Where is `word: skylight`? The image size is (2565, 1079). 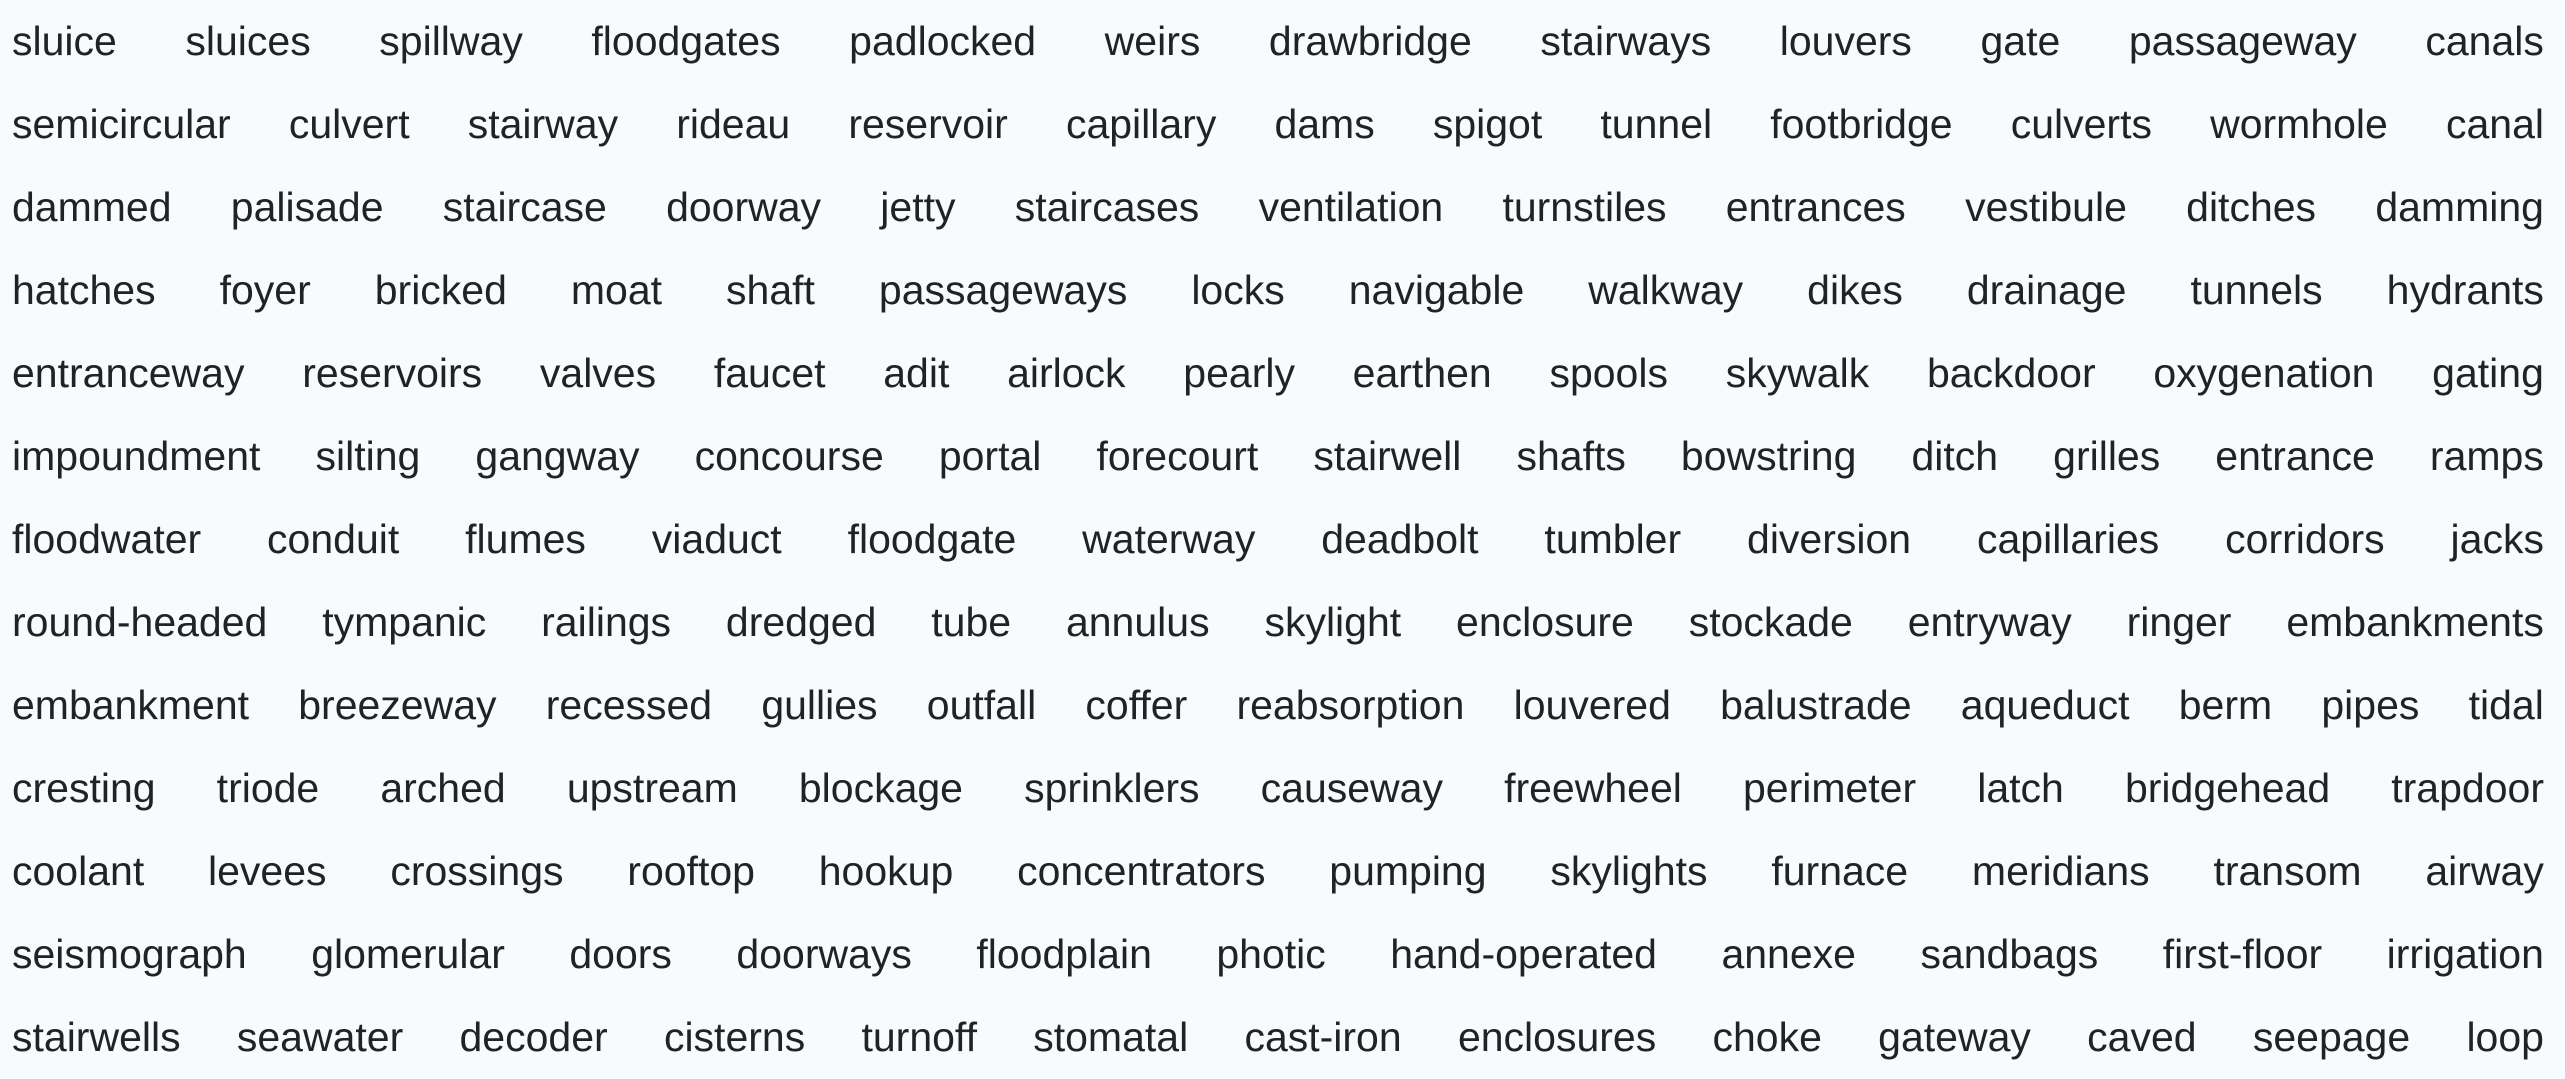 word: skylight is located at coordinates (1333, 622).